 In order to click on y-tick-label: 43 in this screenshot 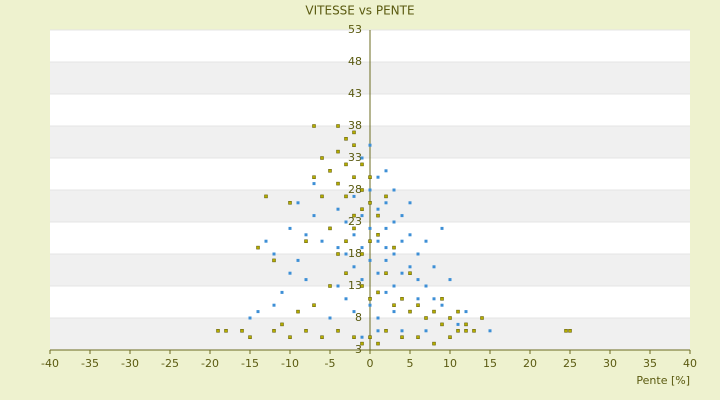, I will do `click(355, 93)`.